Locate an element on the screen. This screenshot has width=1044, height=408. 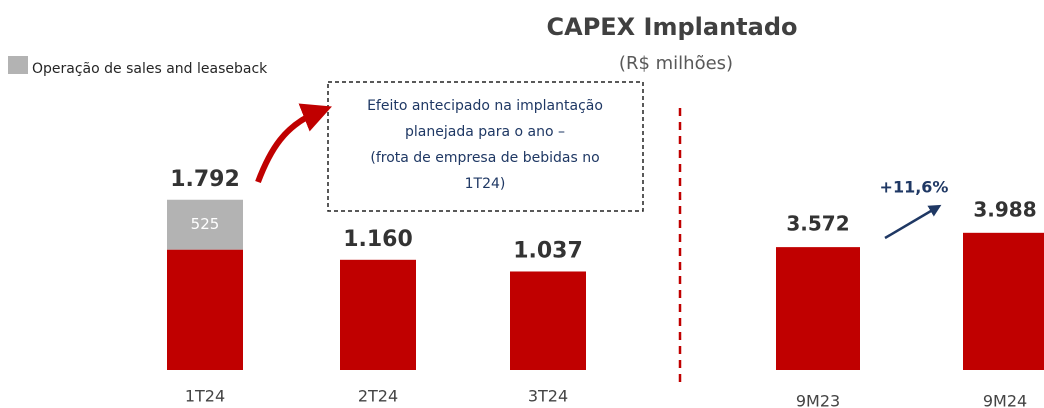
callout-text: (frota de empresa de bebidas no is located at coordinates (484, 158).